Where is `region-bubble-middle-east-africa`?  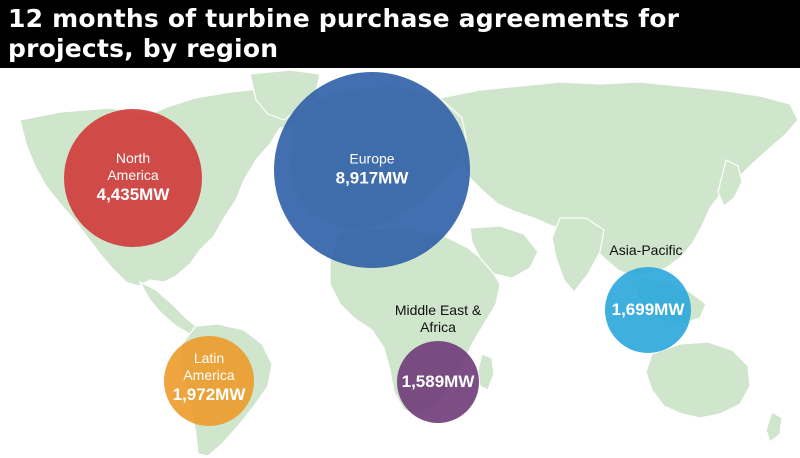 region-bubble-middle-east-africa is located at coordinates (438, 382).